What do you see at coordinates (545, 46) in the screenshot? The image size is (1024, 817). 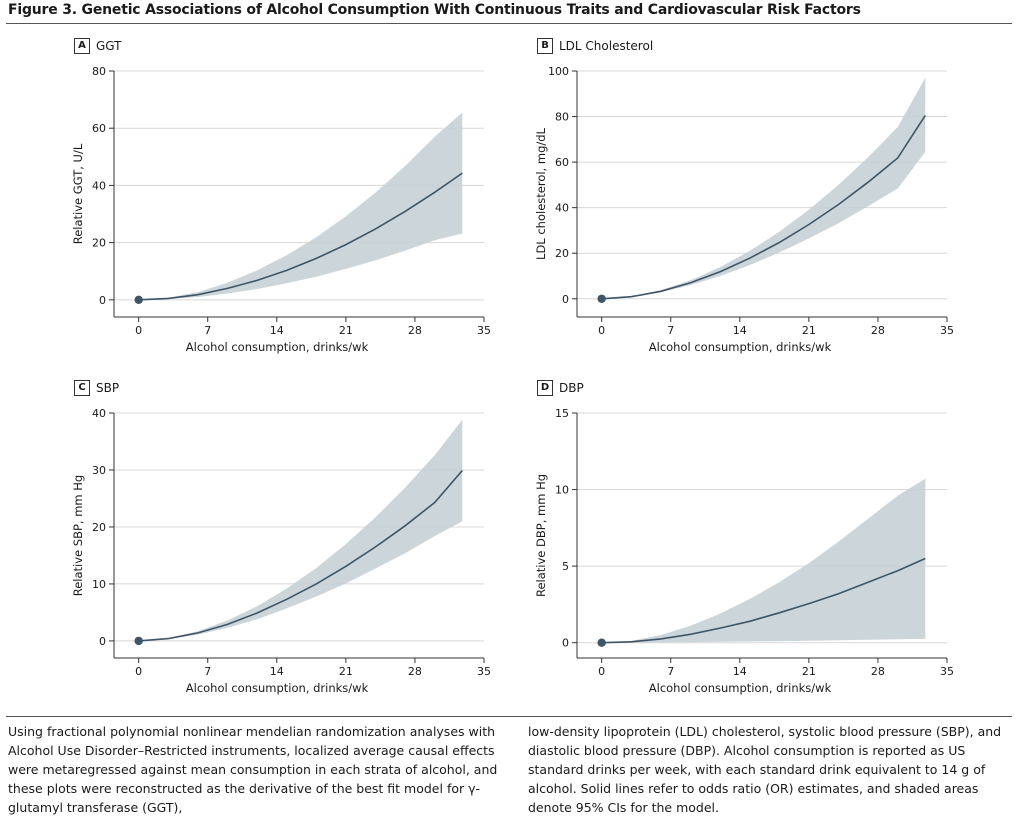 I see `panel-b-letter: B` at bounding box center [545, 46].